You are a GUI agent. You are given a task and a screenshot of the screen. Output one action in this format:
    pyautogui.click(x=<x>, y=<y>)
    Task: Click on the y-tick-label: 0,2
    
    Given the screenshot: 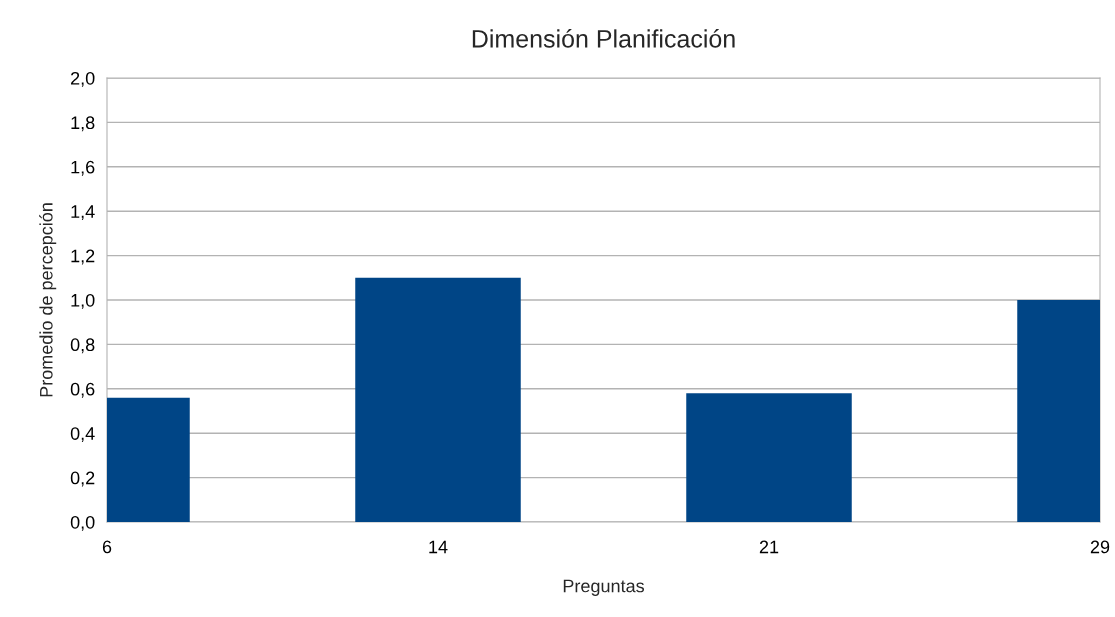 What is the action you would take?
    pyautogui.click(x=82, y=479)
    